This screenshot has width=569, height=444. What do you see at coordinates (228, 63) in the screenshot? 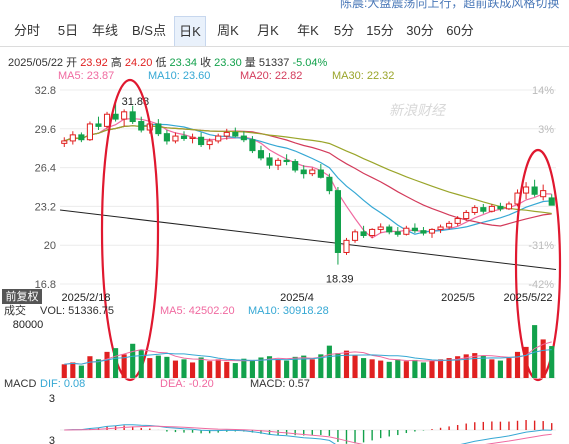
I see `close-value: 23.30` at bounding box center [228, 63].